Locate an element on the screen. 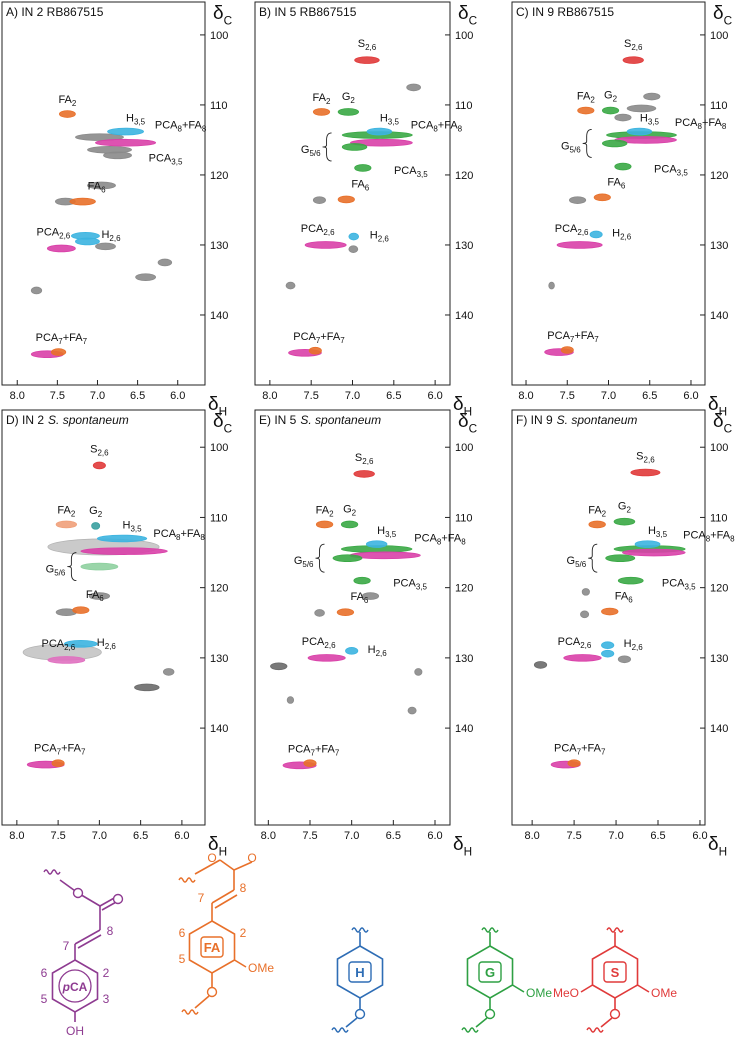 The height and width of the screenshot is (1044, 741). structure-label: S is located at coordinates (615, 972).